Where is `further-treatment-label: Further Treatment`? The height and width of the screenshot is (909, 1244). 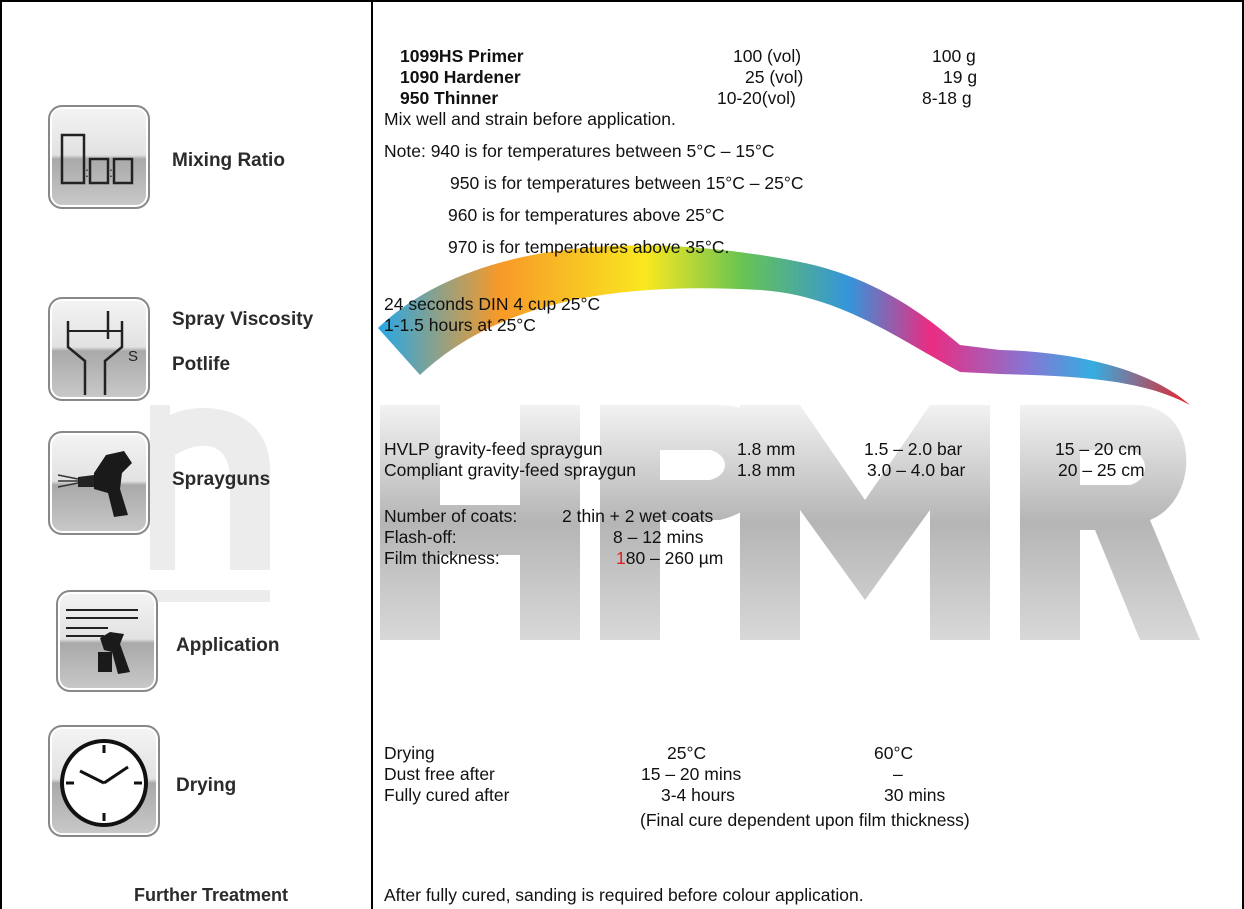 further-treatment-label: Further Treatment is located at coordinates (211, 895).